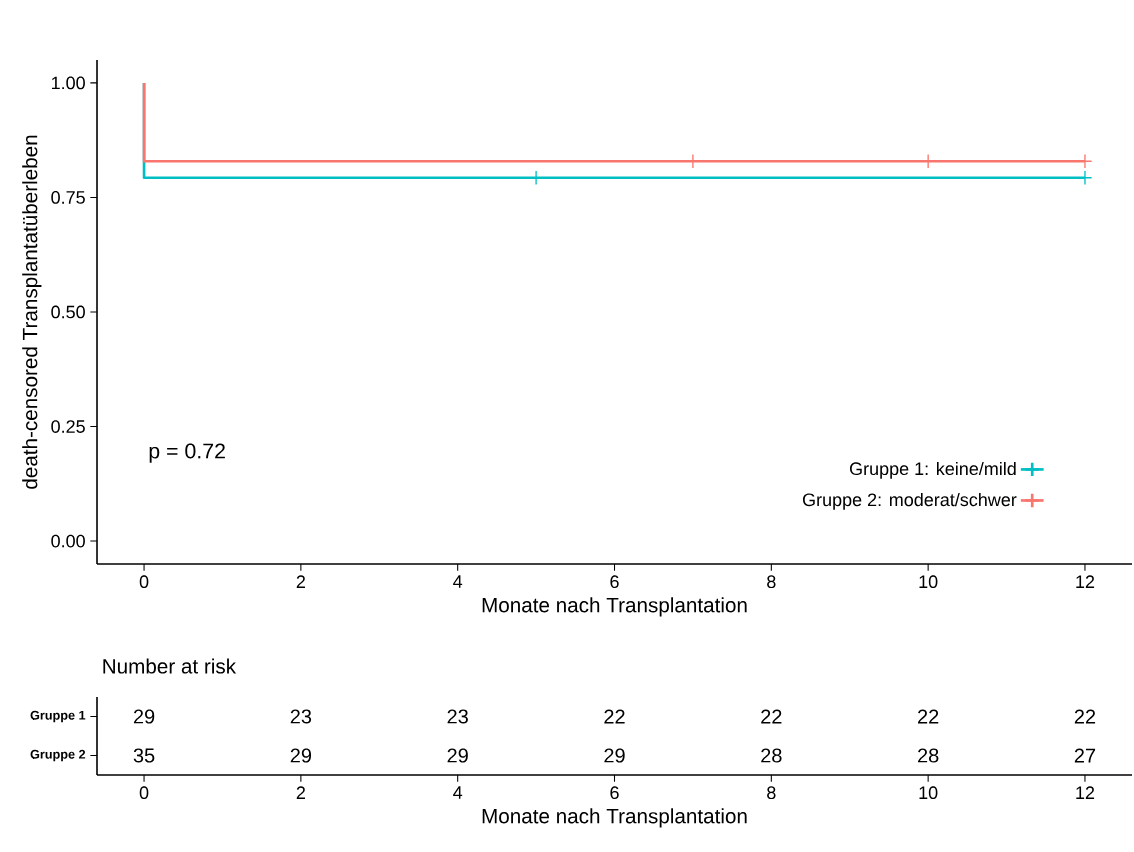 The width and height of the screenshot is (1134, 852). What do you see at coordinates (932, 470) in the screenshot?
I see `legend-label: Gruppe 1: keine/mild` at bounding box center [932, 470].